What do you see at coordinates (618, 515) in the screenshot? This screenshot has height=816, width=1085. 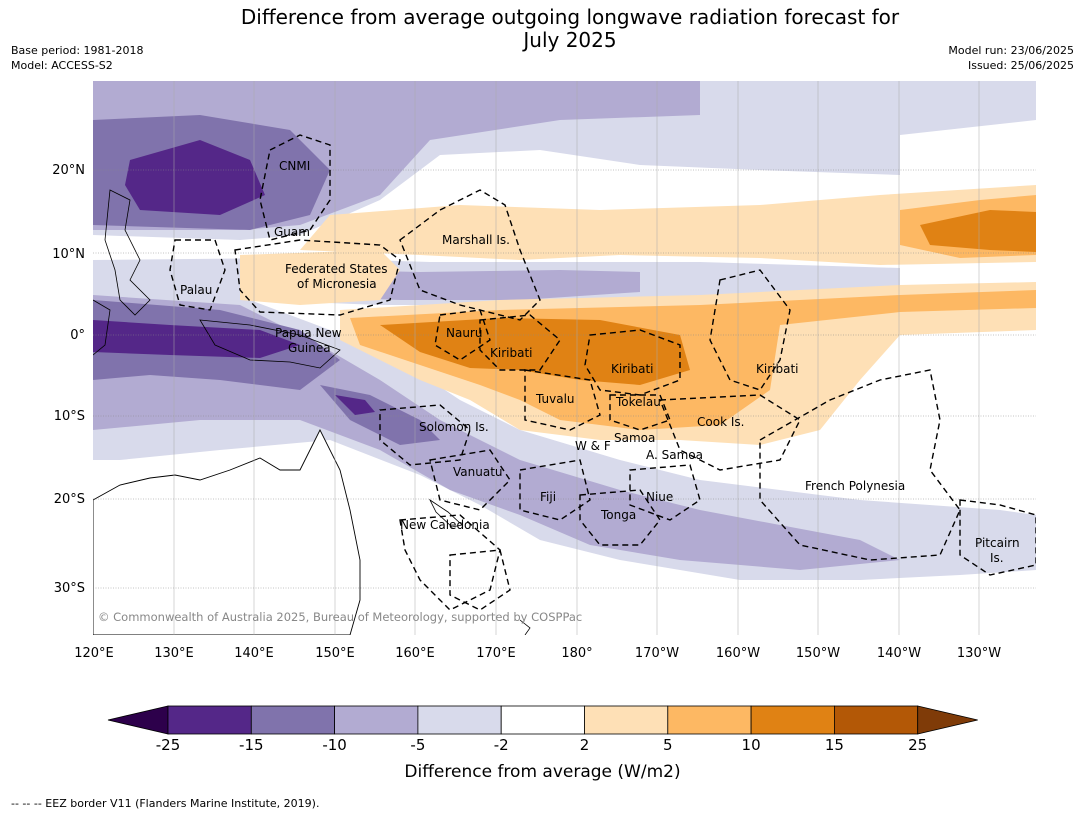 I see `label-tonga: Tonga` at bounding box center [618, 515].